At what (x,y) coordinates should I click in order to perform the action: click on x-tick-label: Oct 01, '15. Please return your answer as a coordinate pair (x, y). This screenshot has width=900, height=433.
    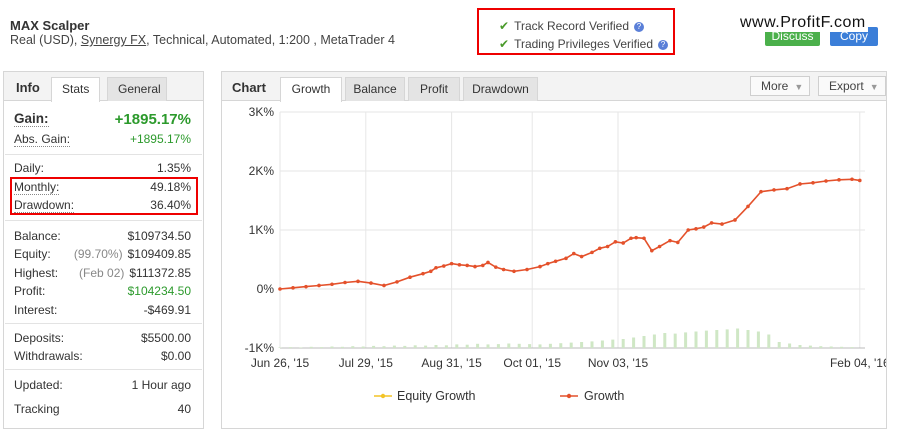
    Looking at the image, I should click on (532, 363).